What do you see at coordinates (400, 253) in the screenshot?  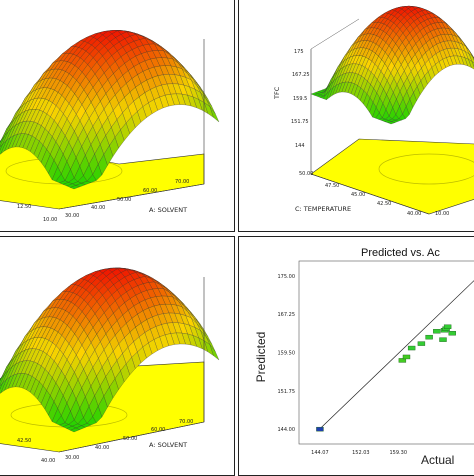 I see `chart-title: Predicted vs. Ac` at bounding box center [400, 253].